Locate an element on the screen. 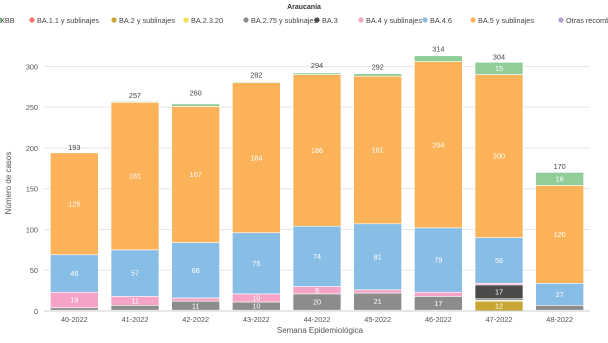  bar-stack: 11 57 181 257 is located at coordinates (135, 201).